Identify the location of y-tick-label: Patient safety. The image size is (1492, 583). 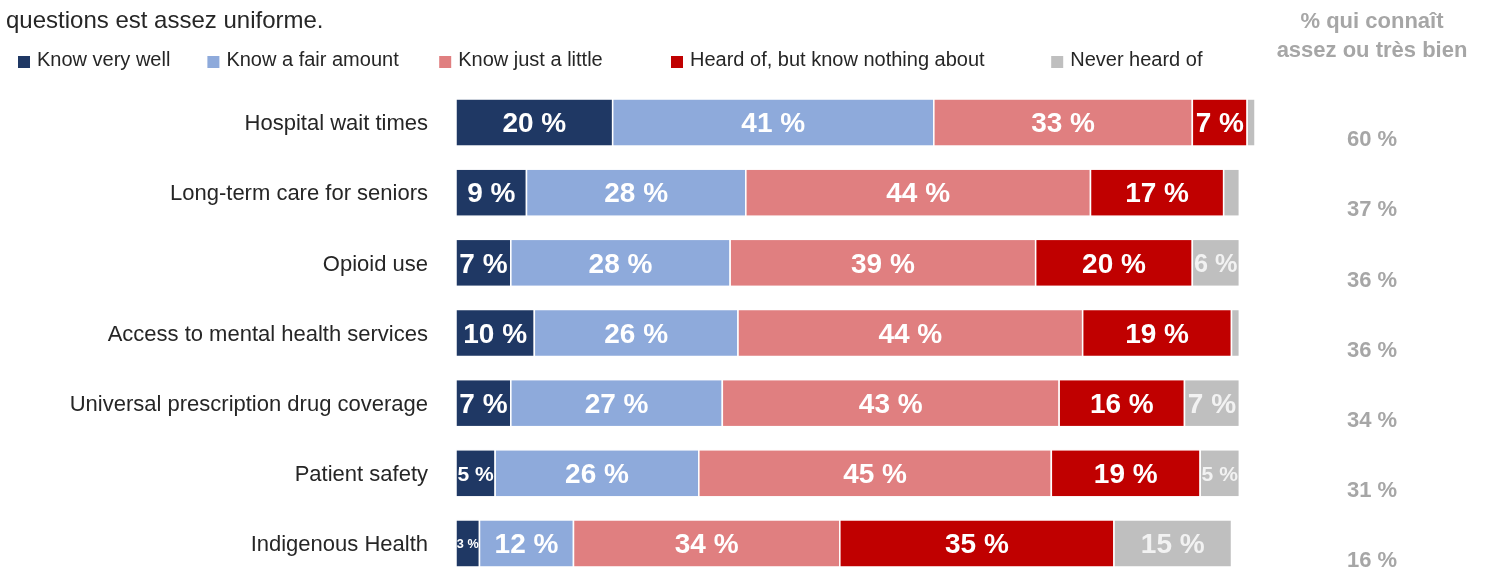
(361, 474).